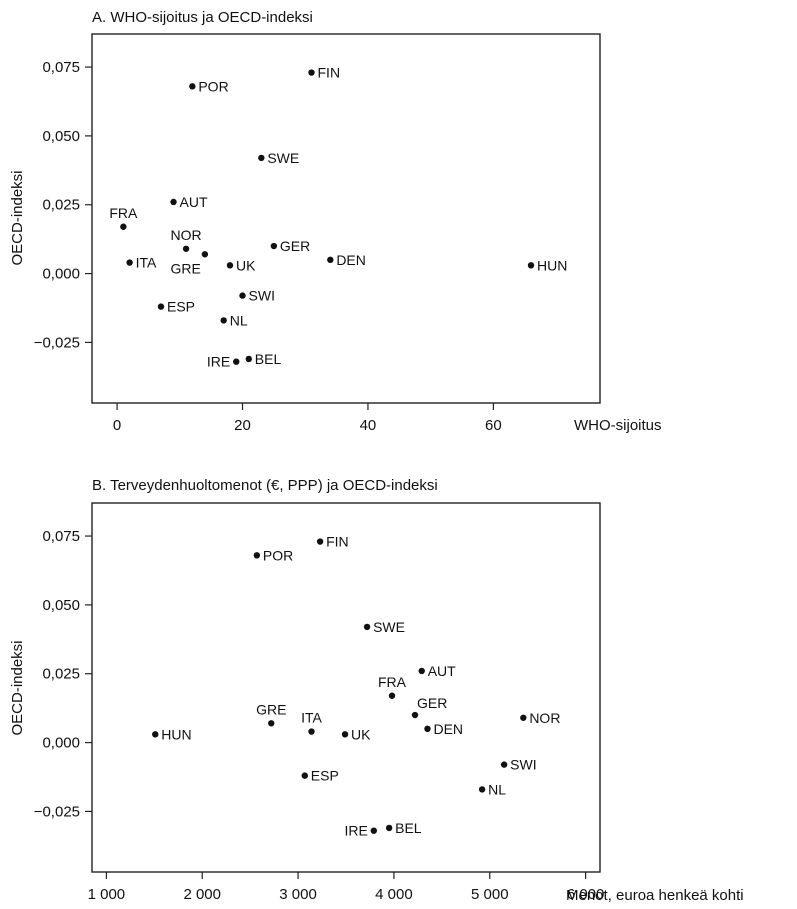 This screenshot has width=797, height=909. What do you see at coordinates (242, 425) in the screenshot?
I see `panel-a-x-tick-label: 20` at bounding box center [242, 425].